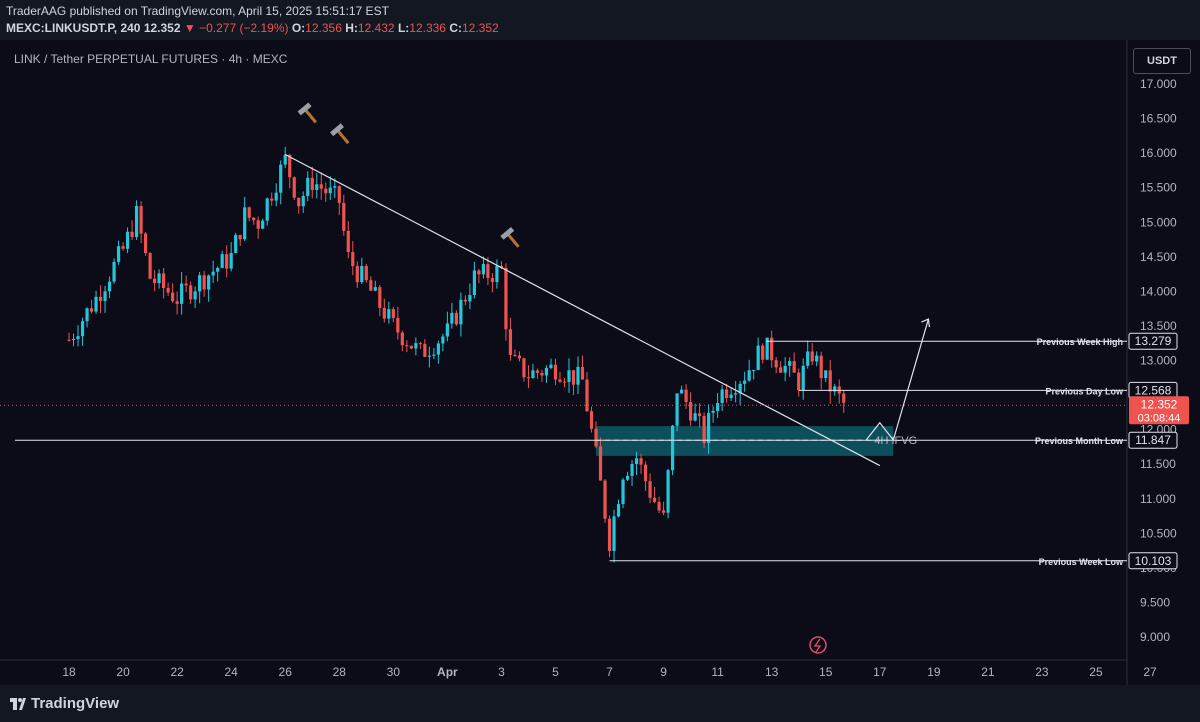  Describe the element at coordinates (1155, 602) in the screenshot. I see `y-tick-label: 9.500` at that location.